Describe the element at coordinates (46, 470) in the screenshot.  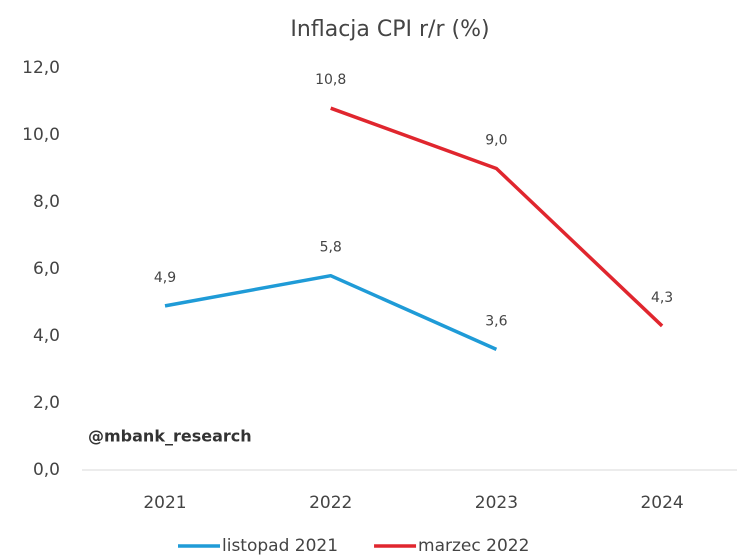
I see `y-tick-label: 0,0` at that location.